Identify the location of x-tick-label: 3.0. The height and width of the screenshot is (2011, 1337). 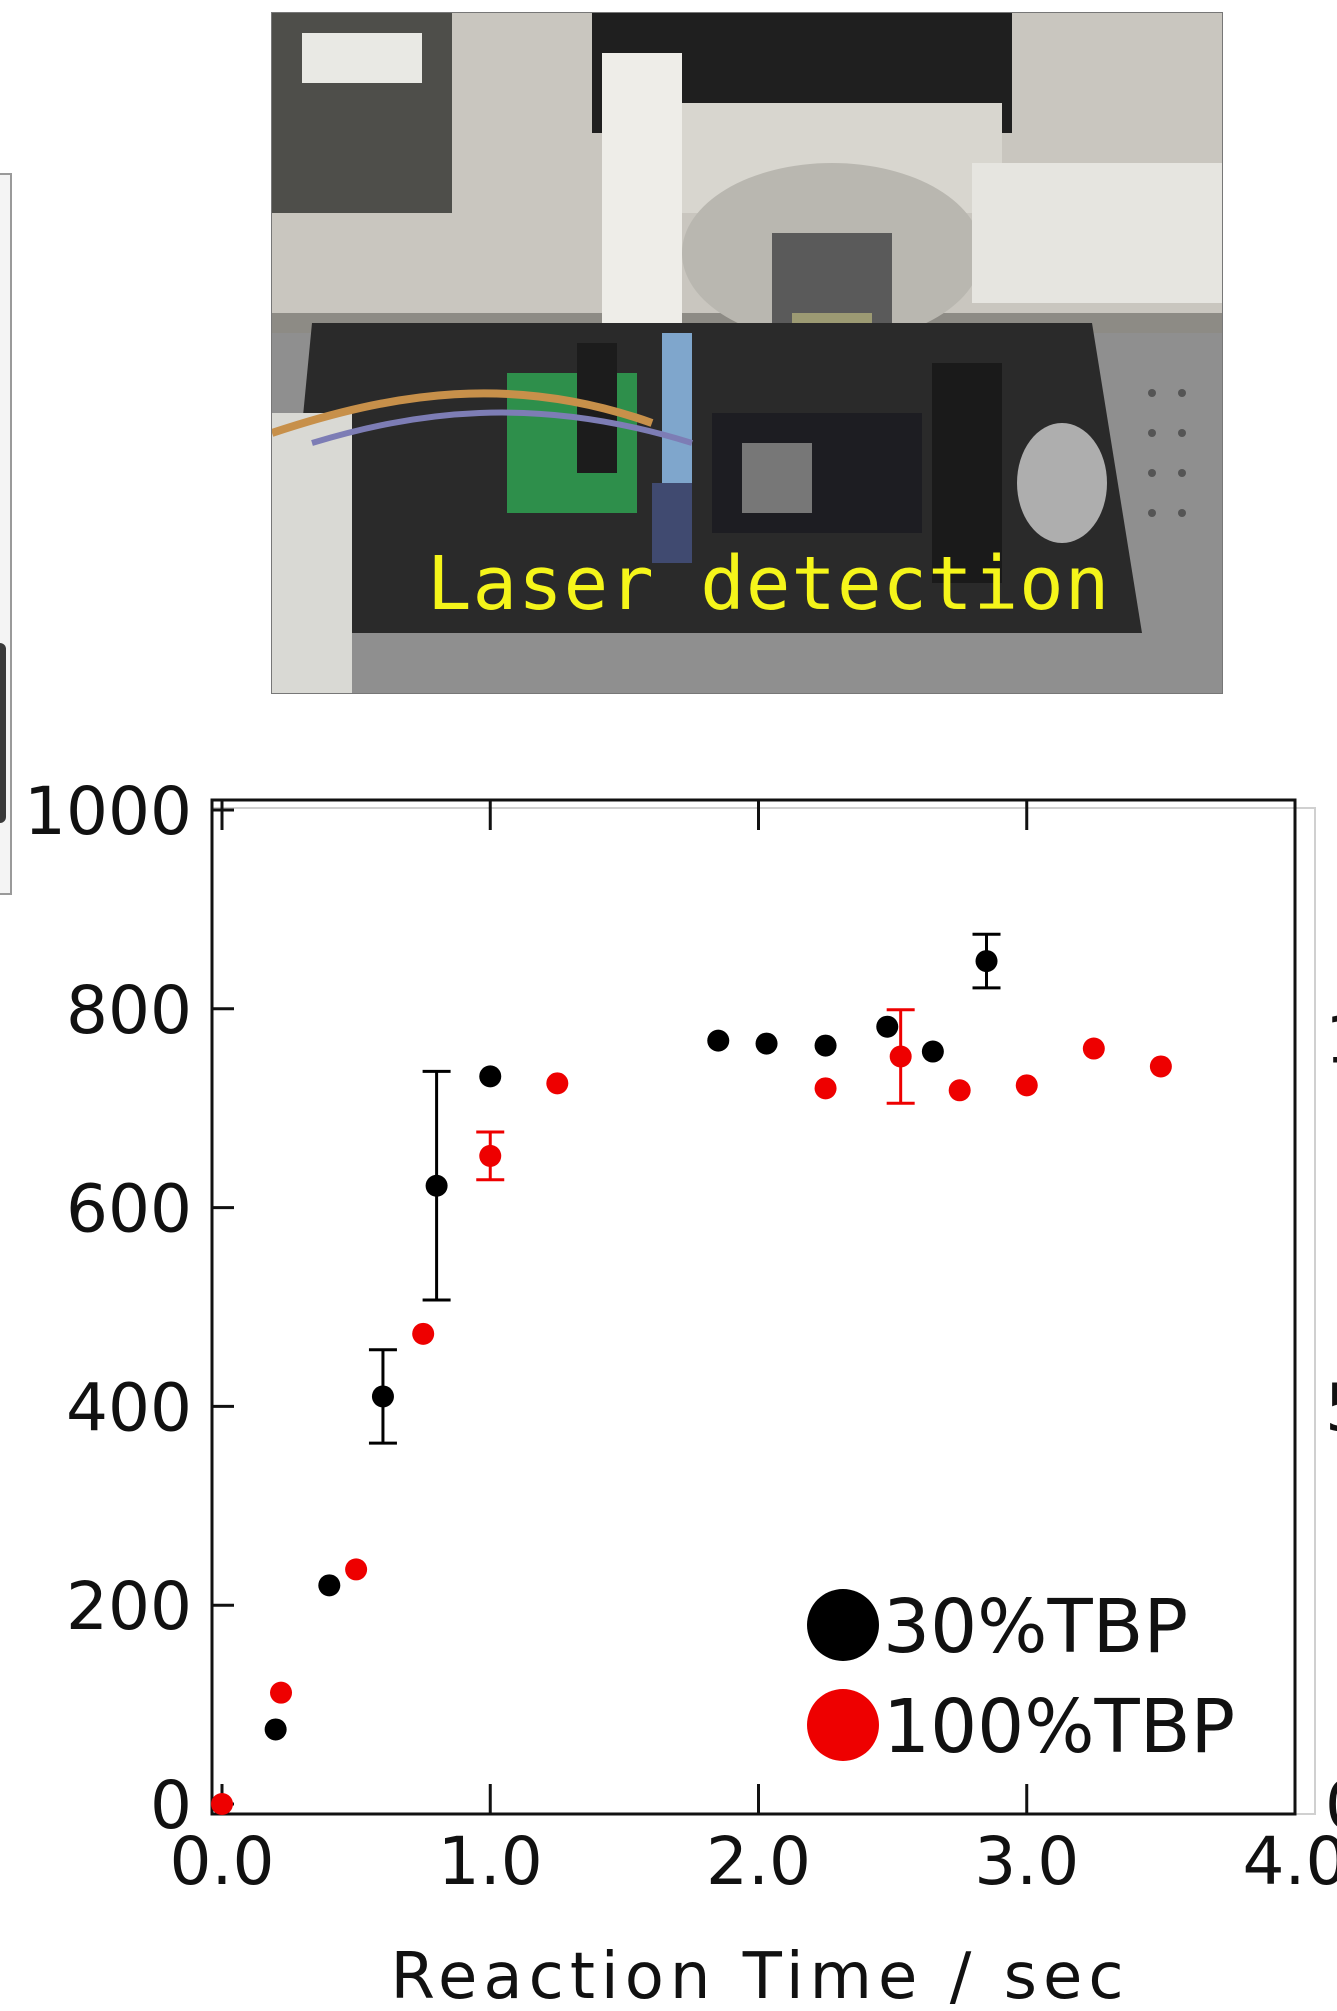
(1026, 1861).